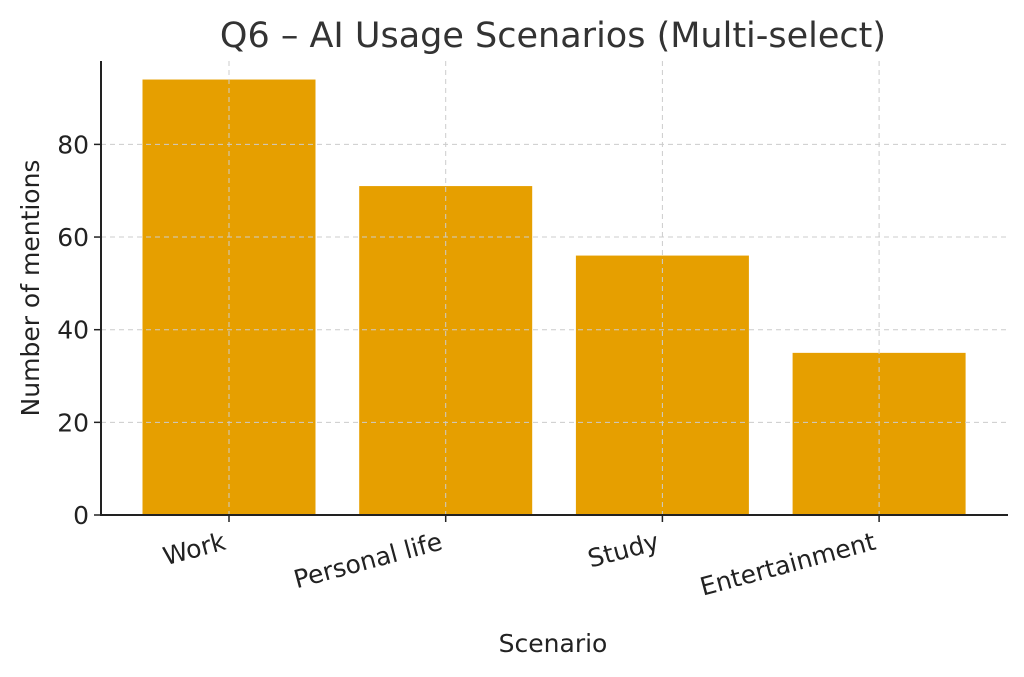  Describe the element at coordinates (73, 422) in the screenshot. I see `y-tick-label: 20` at that location.